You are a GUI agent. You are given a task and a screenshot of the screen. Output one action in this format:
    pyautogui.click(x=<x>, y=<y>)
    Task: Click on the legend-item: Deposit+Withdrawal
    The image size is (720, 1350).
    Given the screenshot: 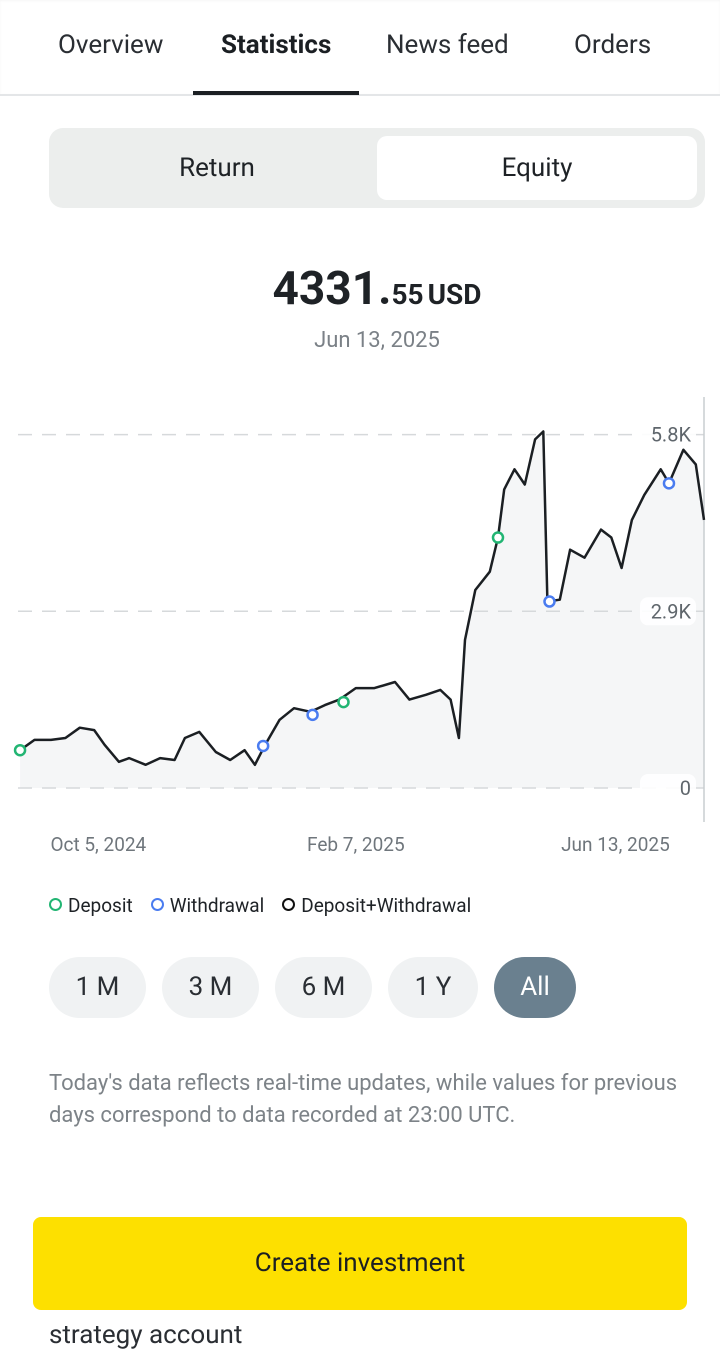 What is the action you would take?
    pyautogui.click(x=376, y=905)
    